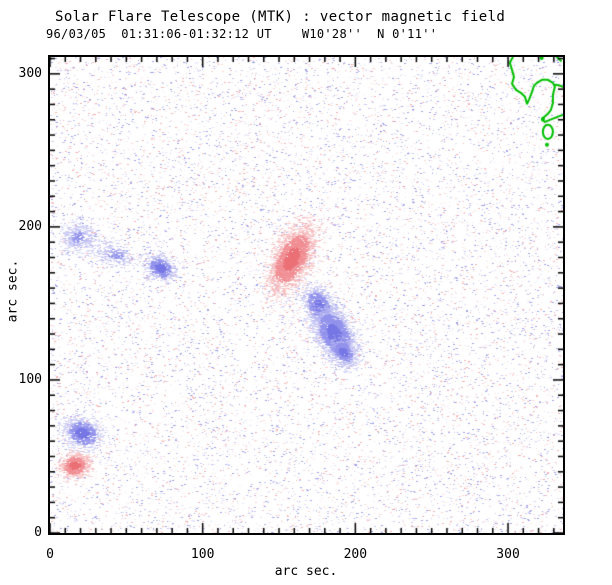 The image size is (612, 585). I want to click on x-tick-label: 0, so click(50, 554).